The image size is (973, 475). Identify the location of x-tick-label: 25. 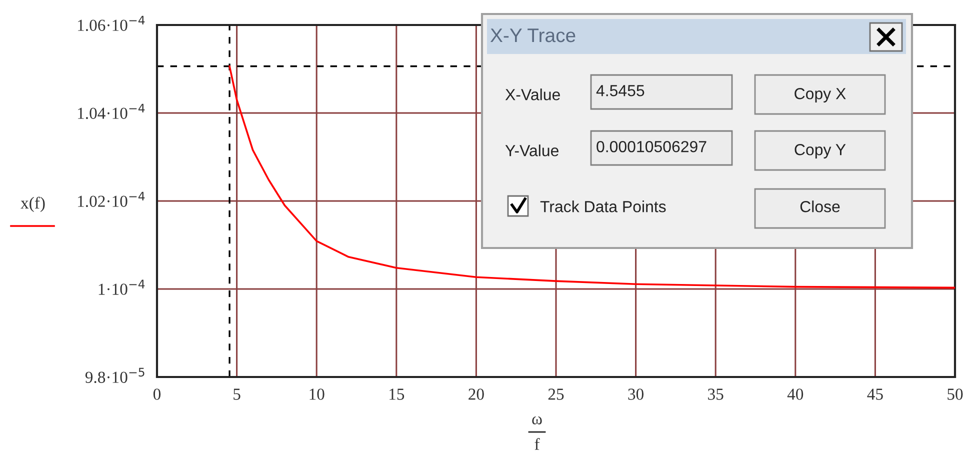
(556, 394).